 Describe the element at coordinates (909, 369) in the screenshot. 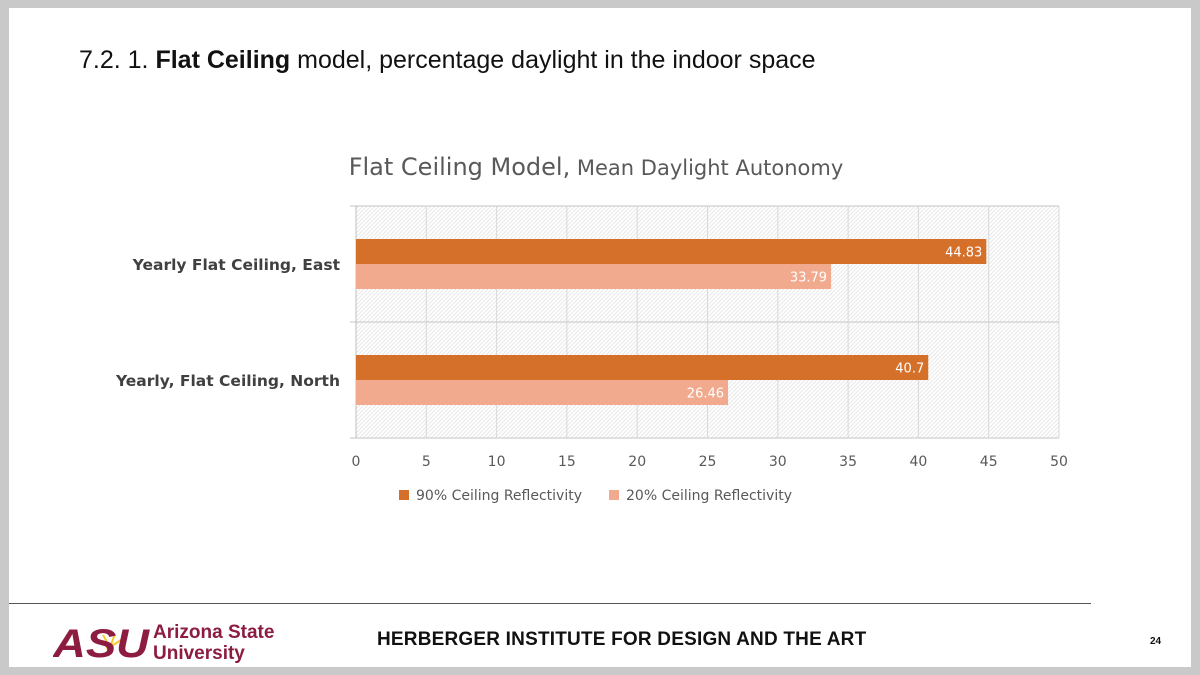

I see `data-label-1-0: 40.7` at that location.